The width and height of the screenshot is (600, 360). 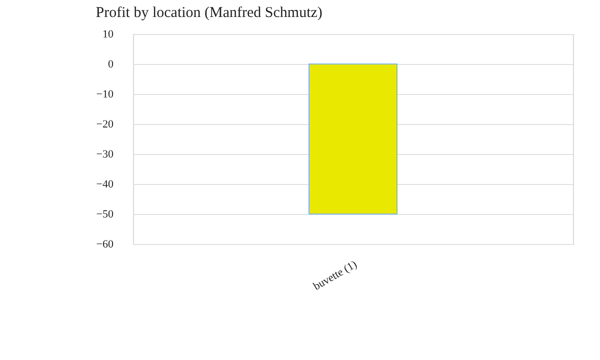 What do you see at coordinates (105, 244) in the screenshot?
I see `y-tick-label: −60` at bounding box center [105, 244].